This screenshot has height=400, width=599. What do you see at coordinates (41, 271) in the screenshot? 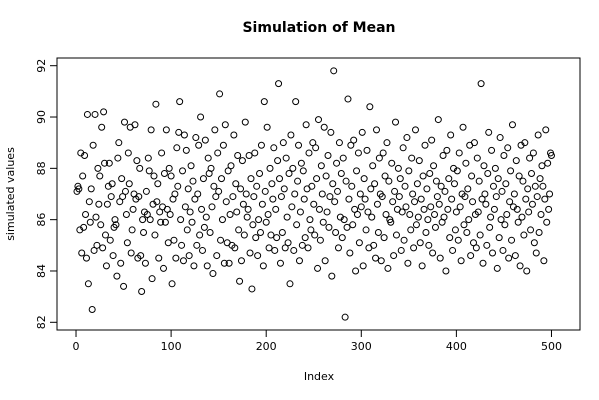
I see `y-tick-label: 84` at bounding box center [41, 271].